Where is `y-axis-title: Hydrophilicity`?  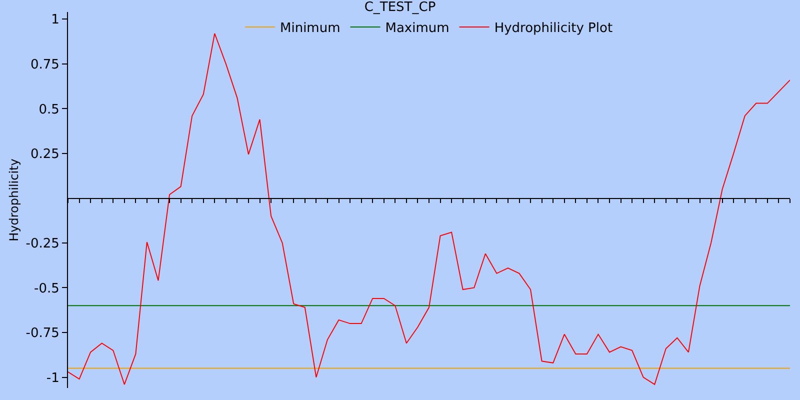 y-axis-title: Hydrophilicity is located at coordinates (14, 200).